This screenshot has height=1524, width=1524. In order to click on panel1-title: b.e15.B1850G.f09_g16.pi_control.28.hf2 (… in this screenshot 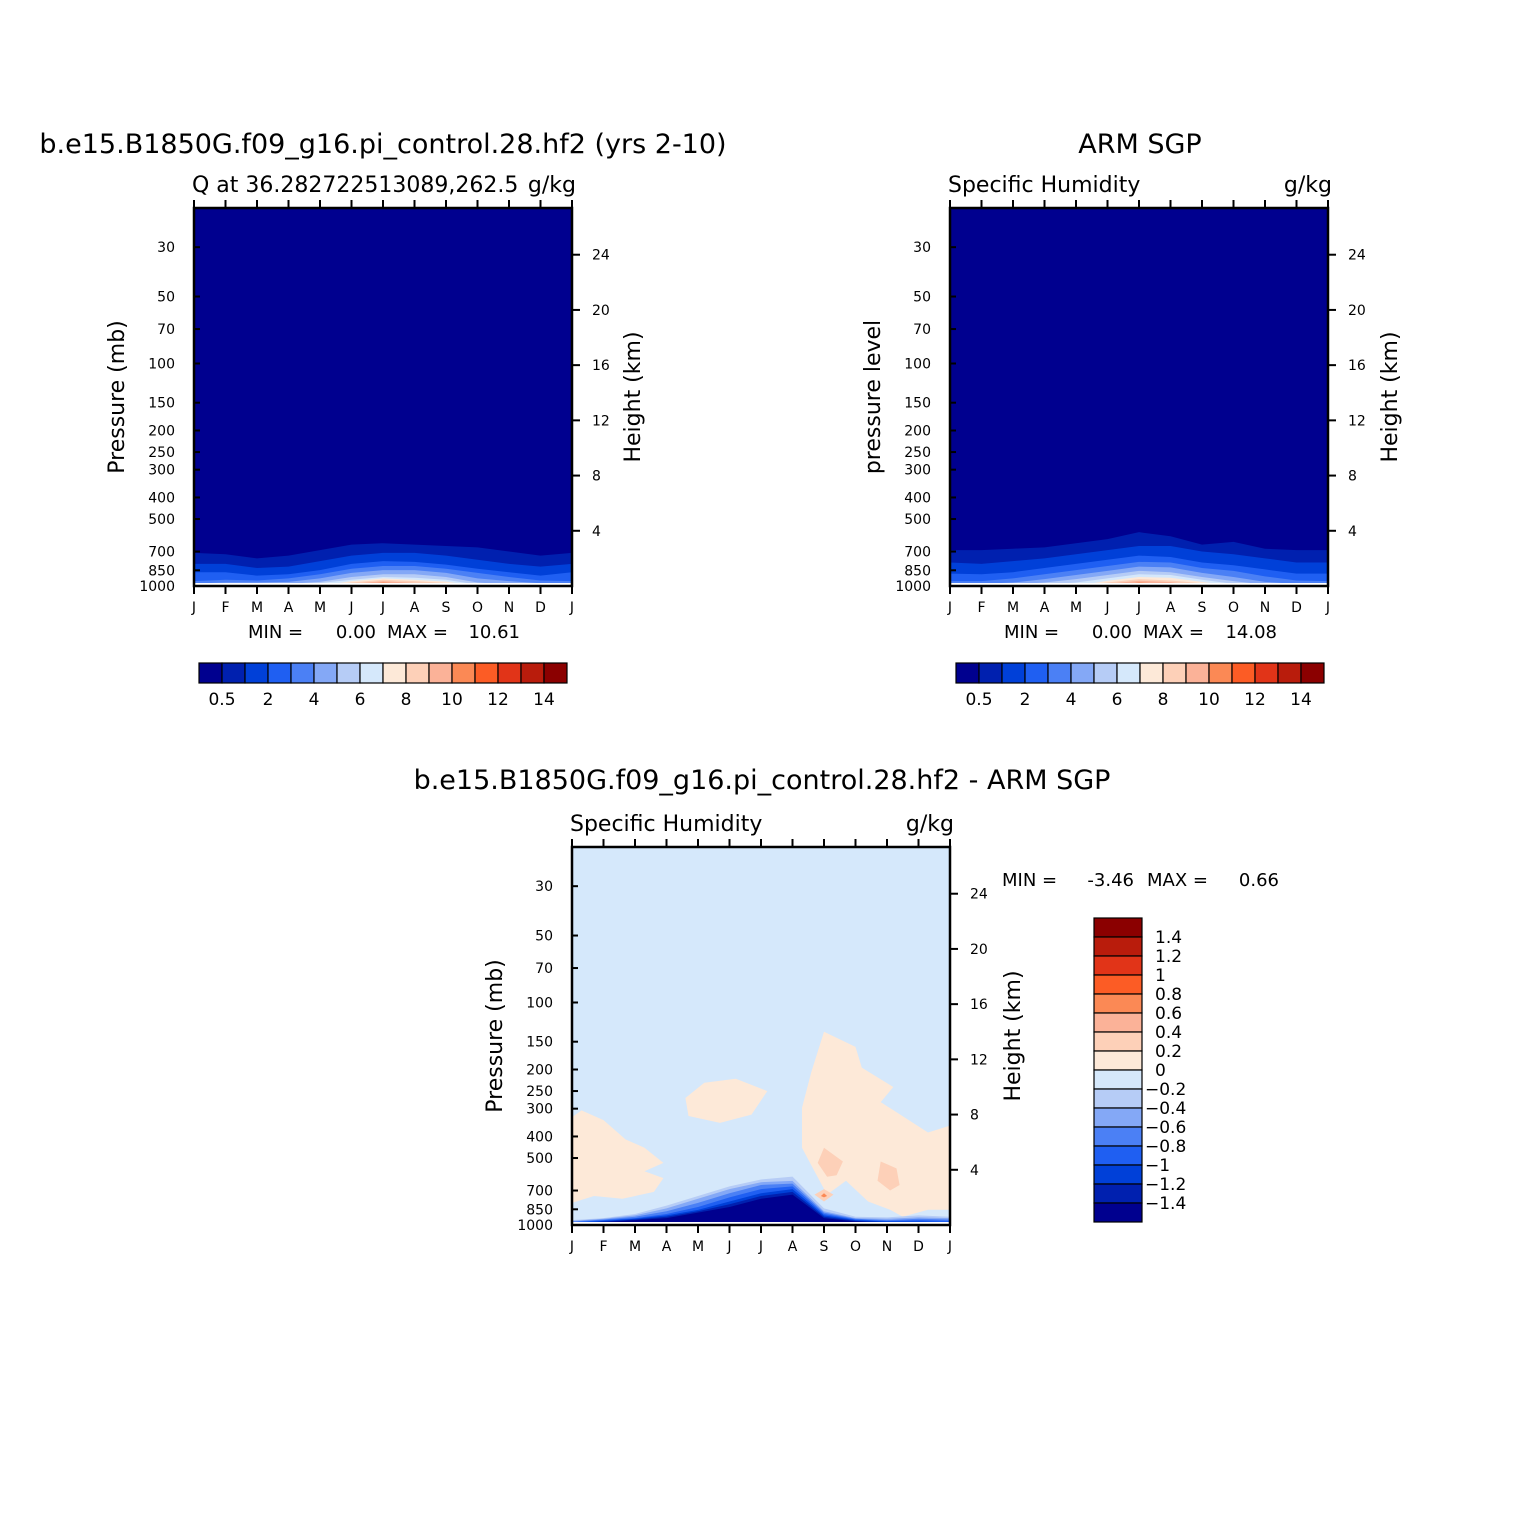, I will do `click(382, 144)`.